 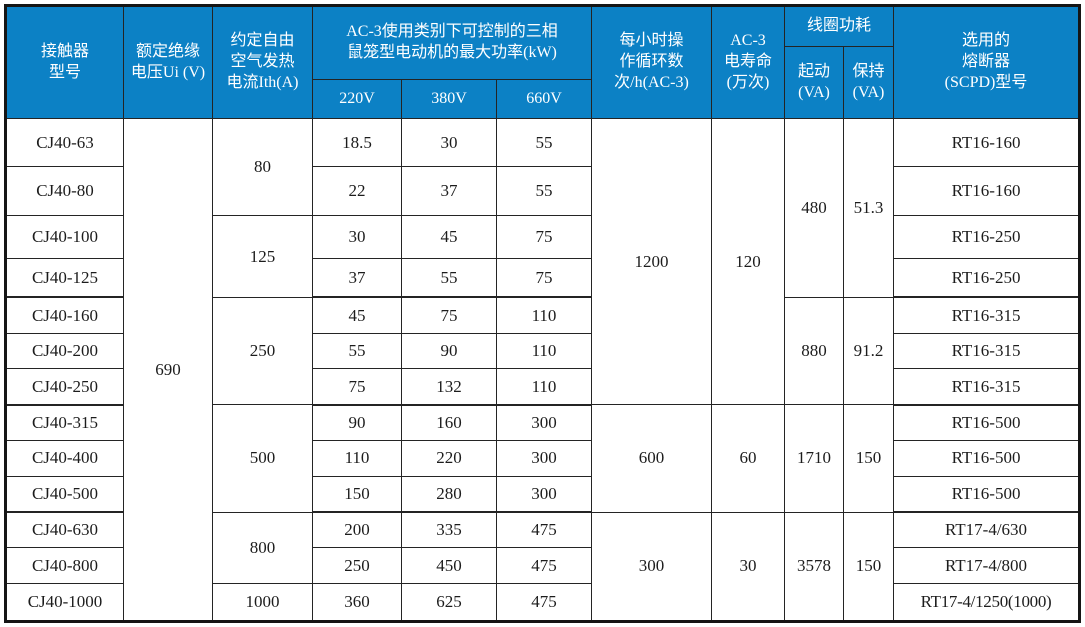 What do you see at coordinates (262, 351) in the screenshot?
I see `cell-ith: 250` at bounding box center [262, 351].